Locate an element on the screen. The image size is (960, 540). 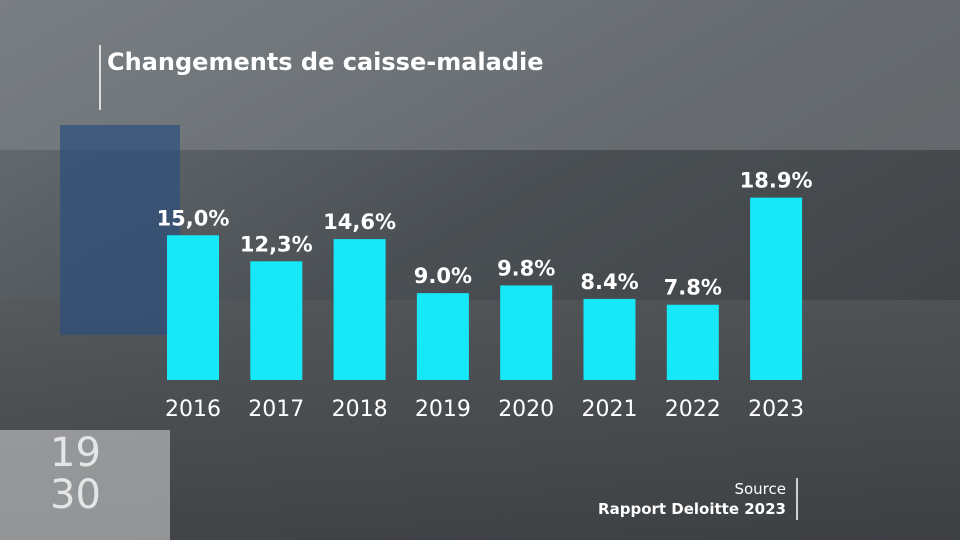
x-tick-label: 2016 is located at coordinates (193, 409).